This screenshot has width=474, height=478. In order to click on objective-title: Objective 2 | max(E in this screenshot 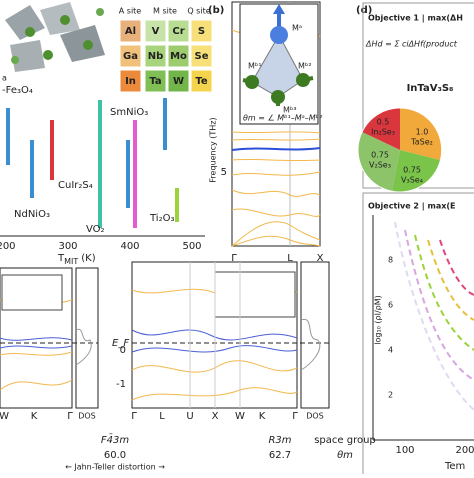, I will do `click(412, 206)`.